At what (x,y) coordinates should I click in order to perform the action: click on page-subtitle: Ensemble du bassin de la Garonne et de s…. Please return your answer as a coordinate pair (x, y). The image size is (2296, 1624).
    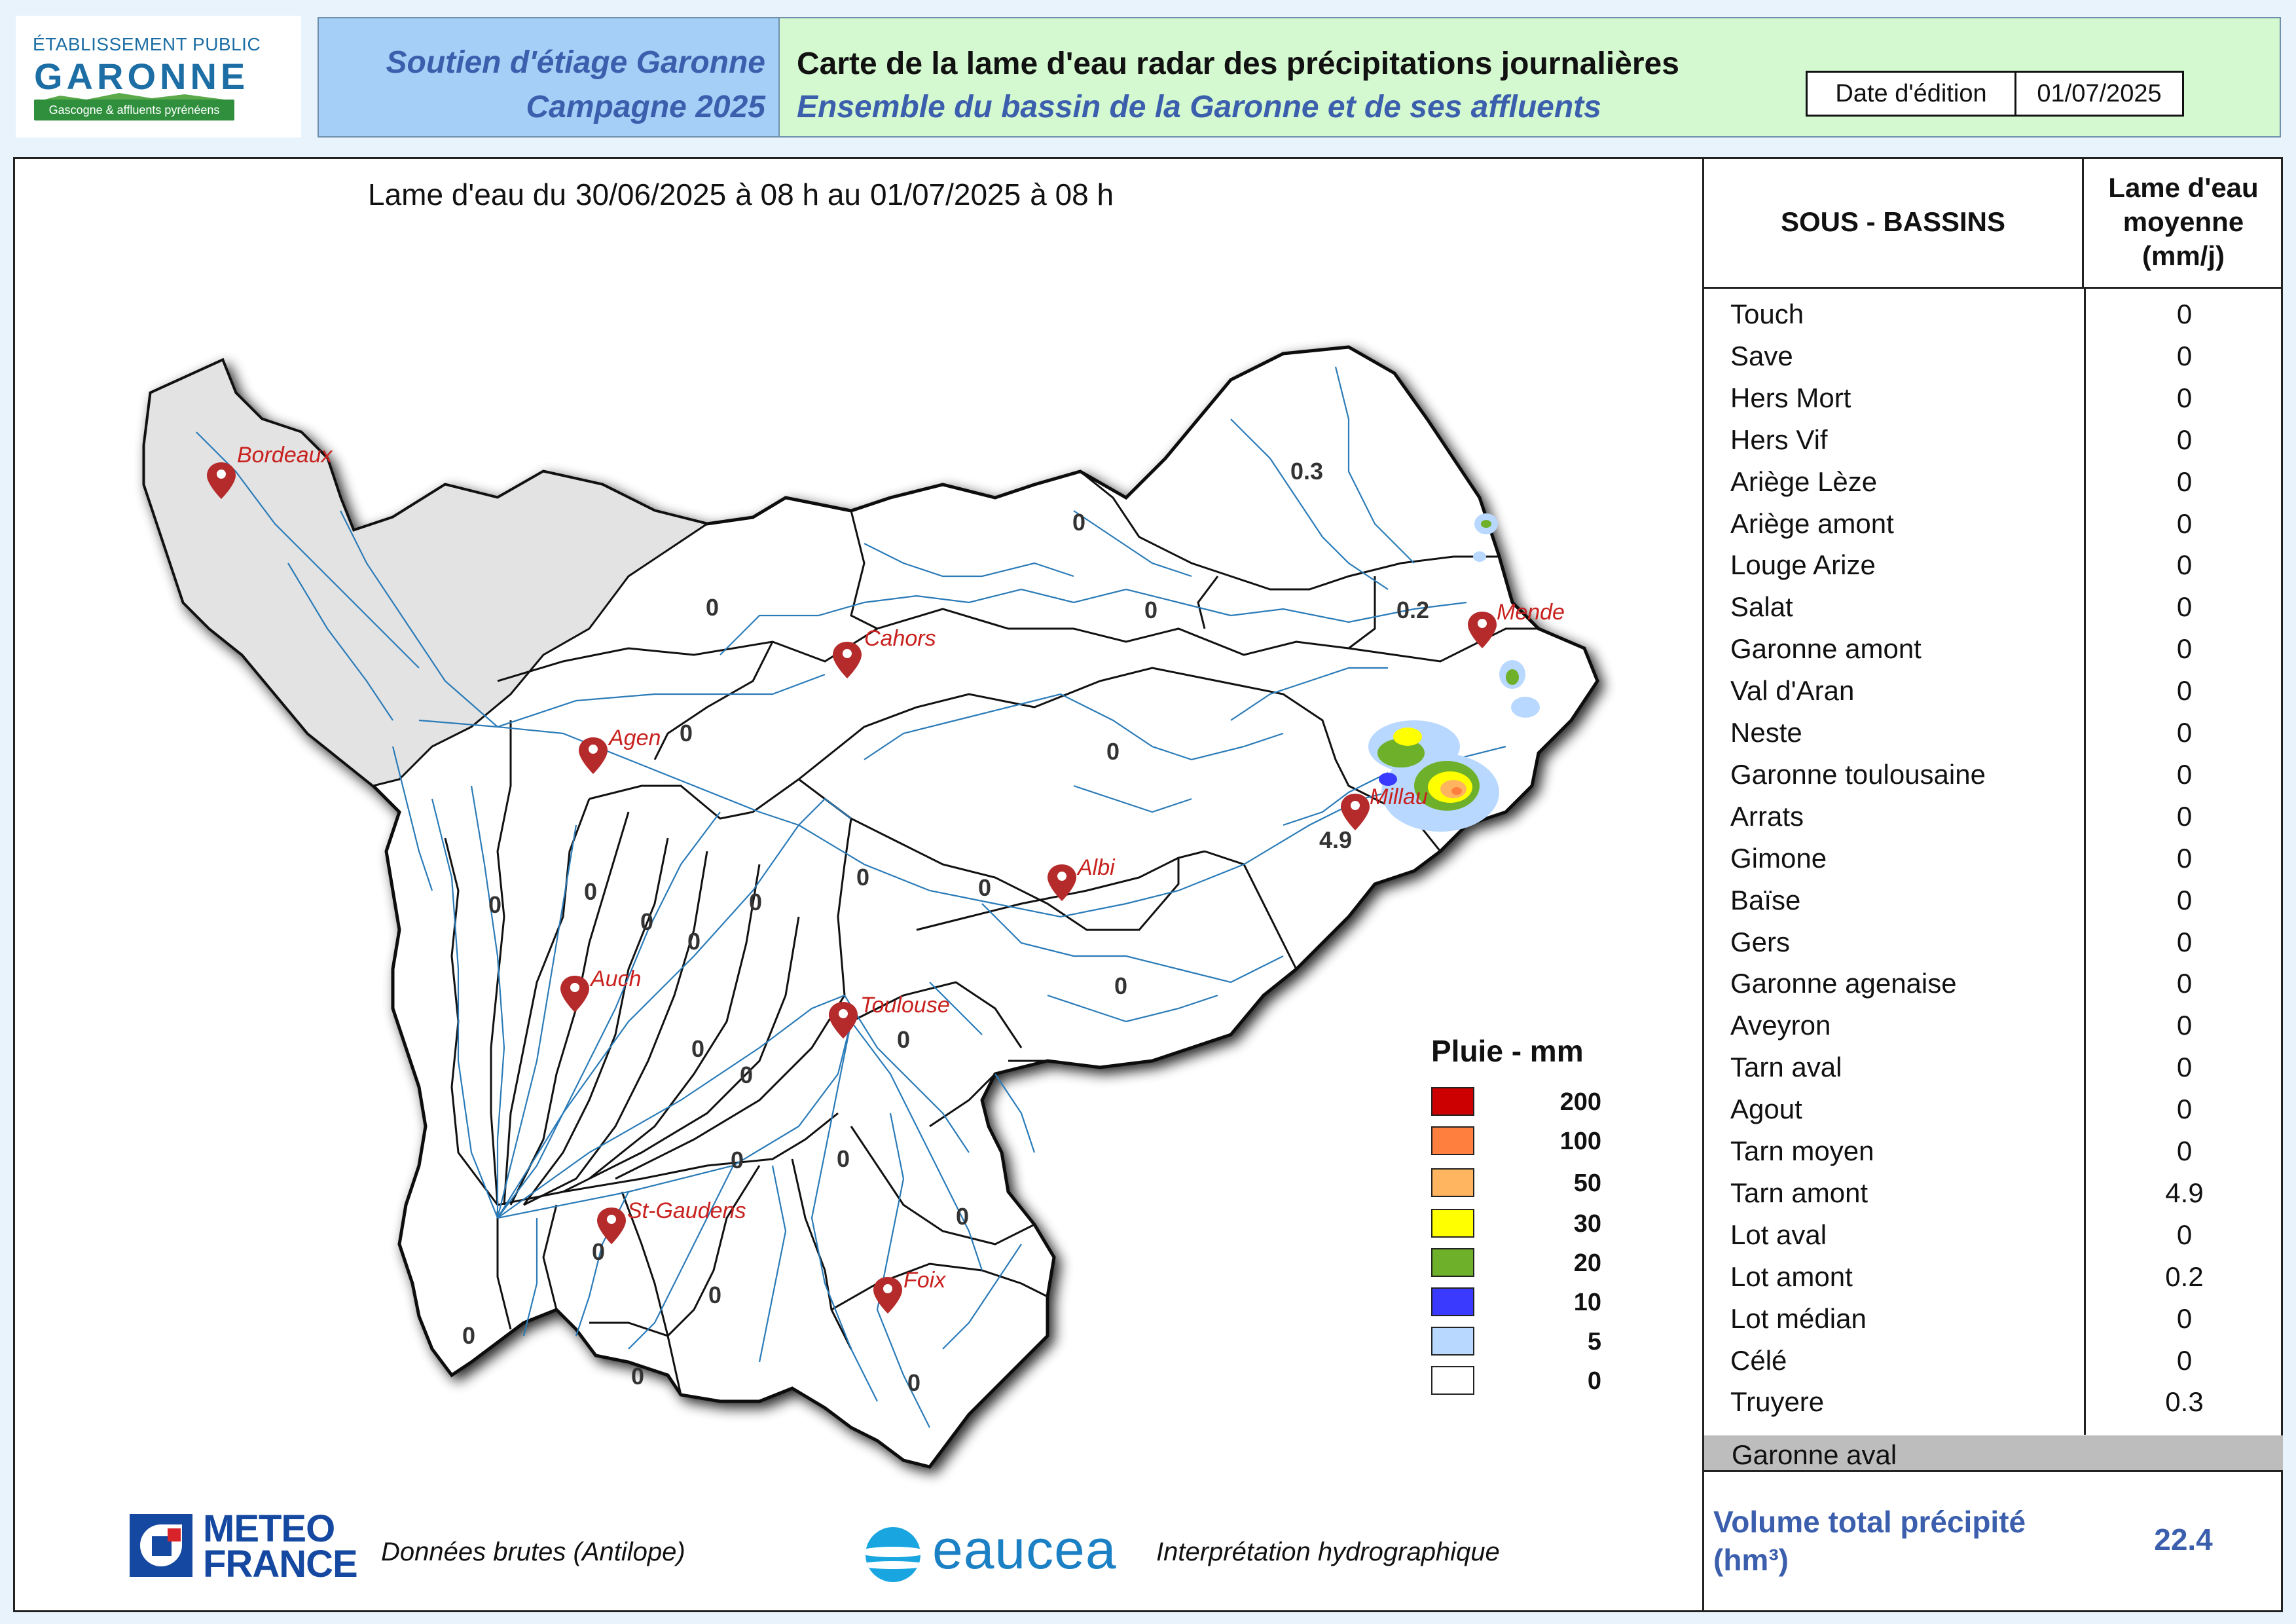
    Looking at the image, I should click on (1199, 107).